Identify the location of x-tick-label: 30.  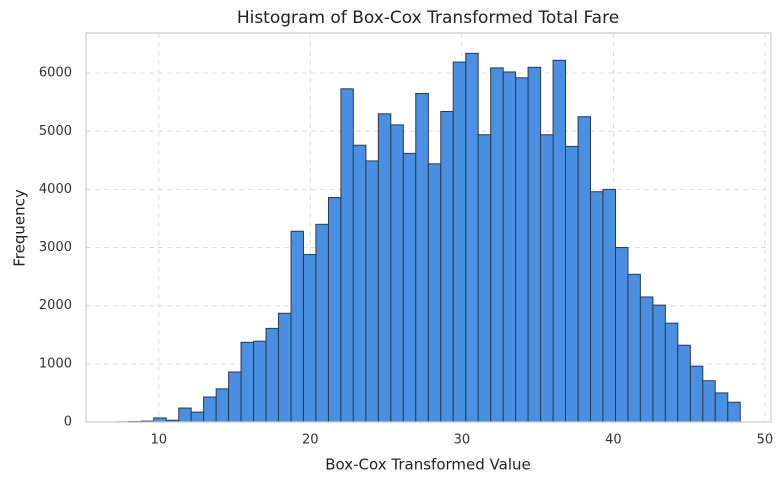
(462, 440).